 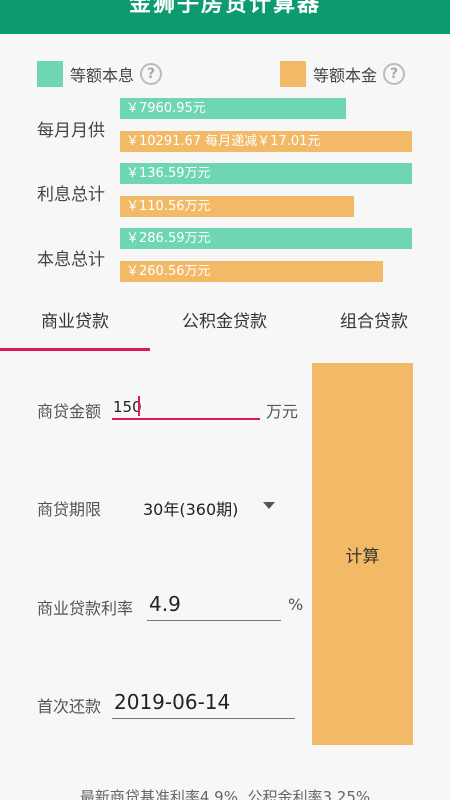 What do you see at coordinates (269, 505) in the screenshot?
I see `chevron-down-icon` at bounding box center [269, 505].